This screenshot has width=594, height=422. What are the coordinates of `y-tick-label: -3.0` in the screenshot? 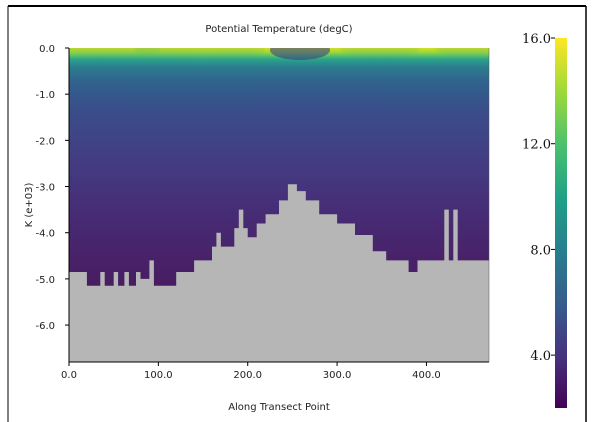 It's located at (45, 188).